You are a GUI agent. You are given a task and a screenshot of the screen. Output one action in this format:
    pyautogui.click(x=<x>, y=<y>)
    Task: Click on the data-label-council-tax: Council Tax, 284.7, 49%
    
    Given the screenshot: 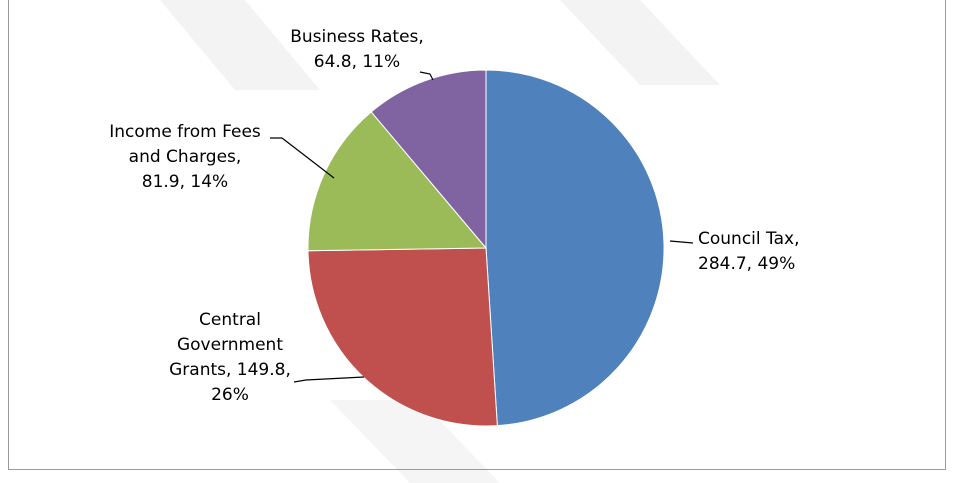 What is the action you would take?
    pyautogui.click(x=748, y=251)
    